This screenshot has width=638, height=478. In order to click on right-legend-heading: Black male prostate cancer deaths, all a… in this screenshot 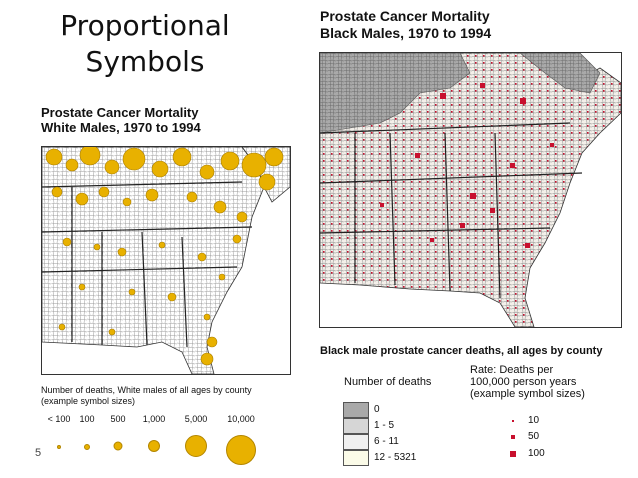, I will do `click(461, 351)`.